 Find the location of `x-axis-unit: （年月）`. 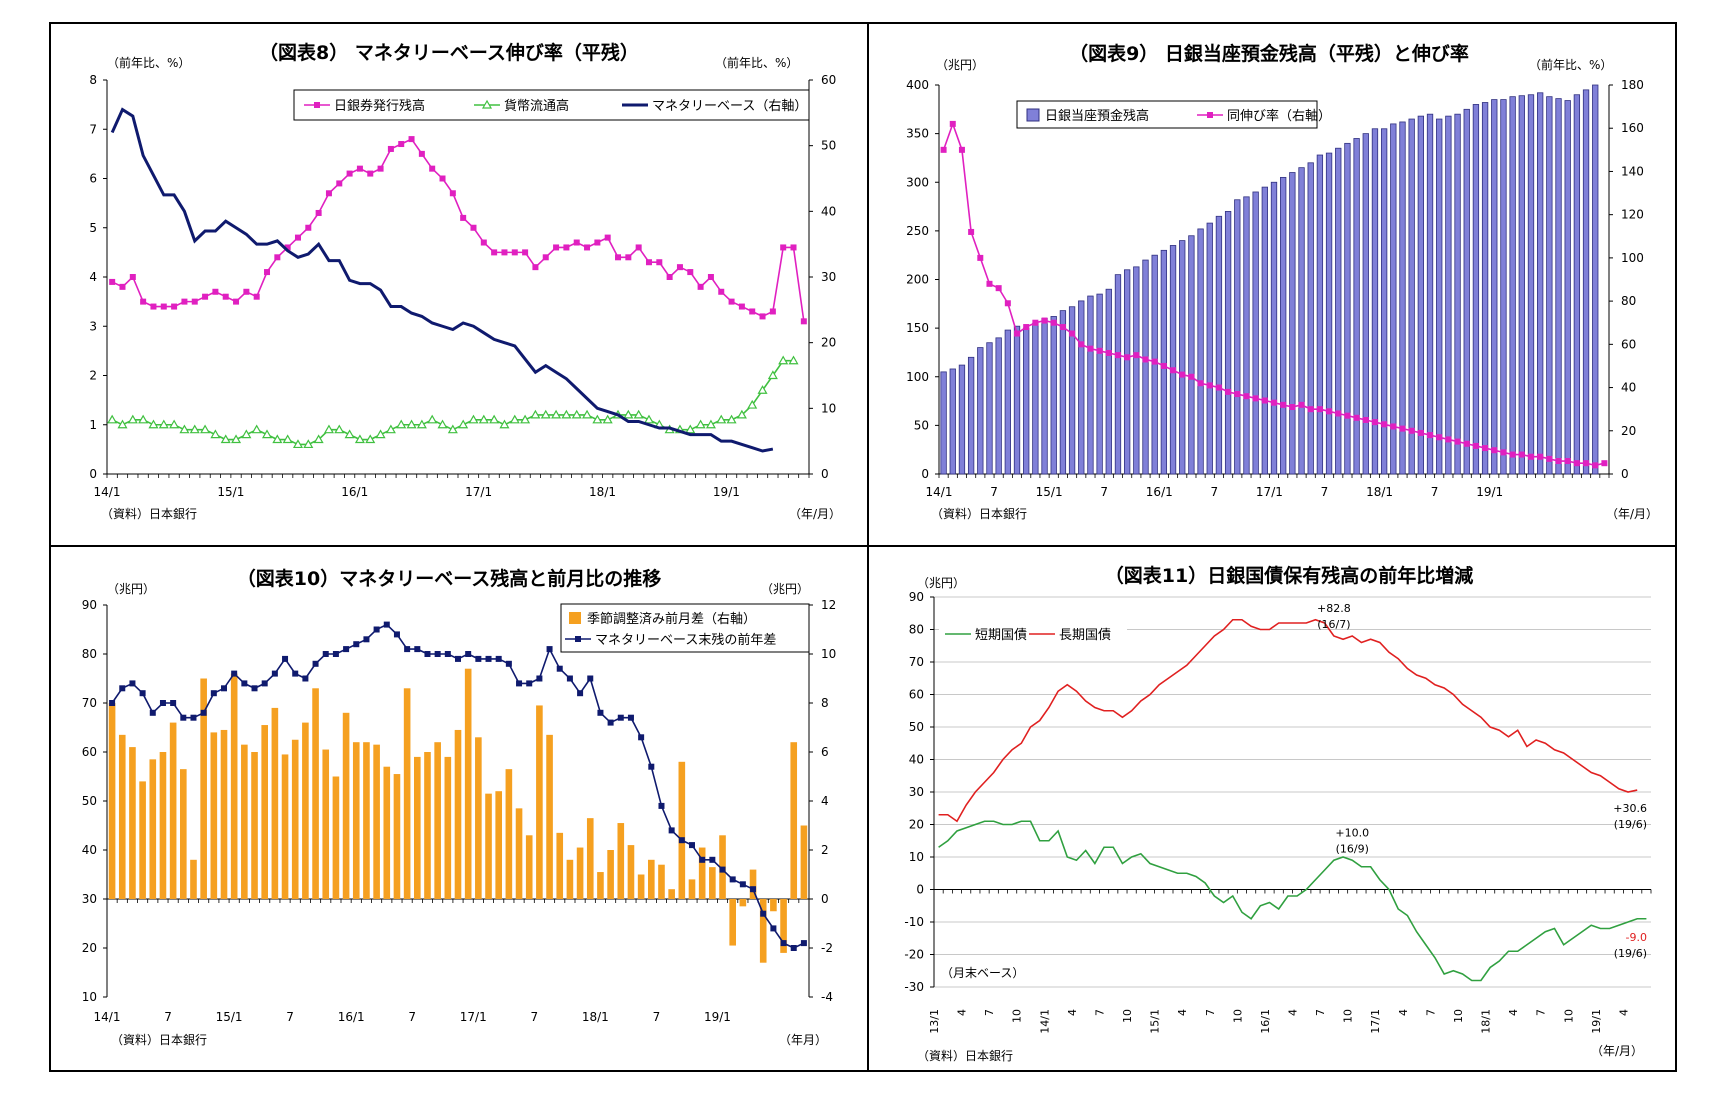

x-axis-unit: （年月） is located at coordinates (803, 1040).